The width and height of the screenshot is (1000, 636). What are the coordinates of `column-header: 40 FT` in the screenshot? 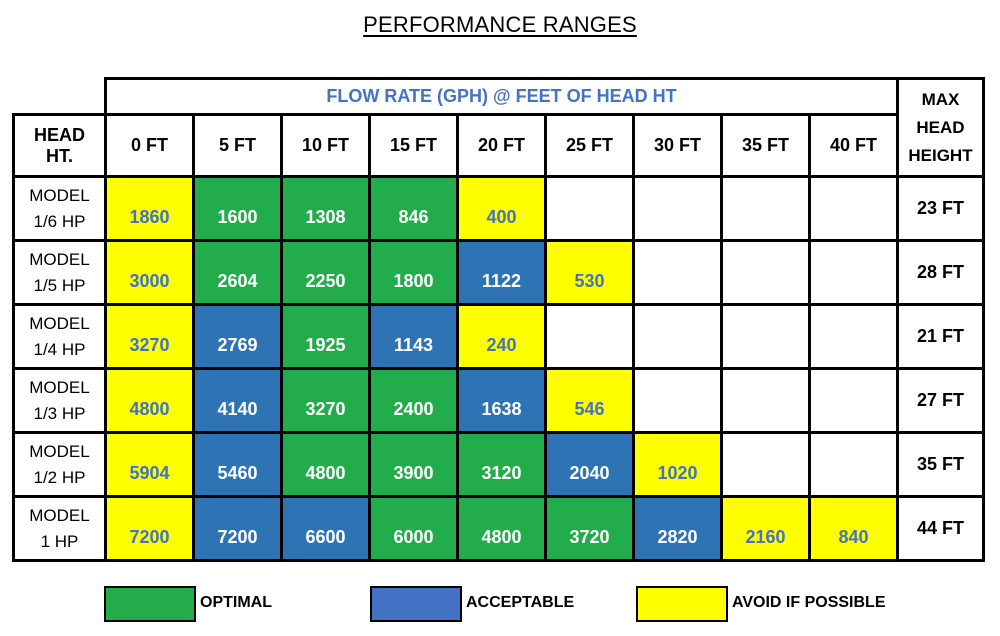 It's located at (853, 145).